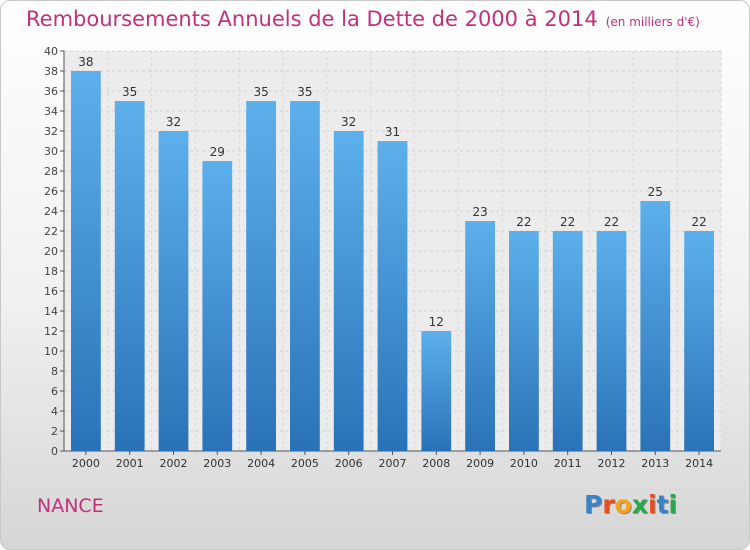  Describe the element at coordinates (217, 463) in the screenshot. I see `x-tick-label: 2003` at that location.